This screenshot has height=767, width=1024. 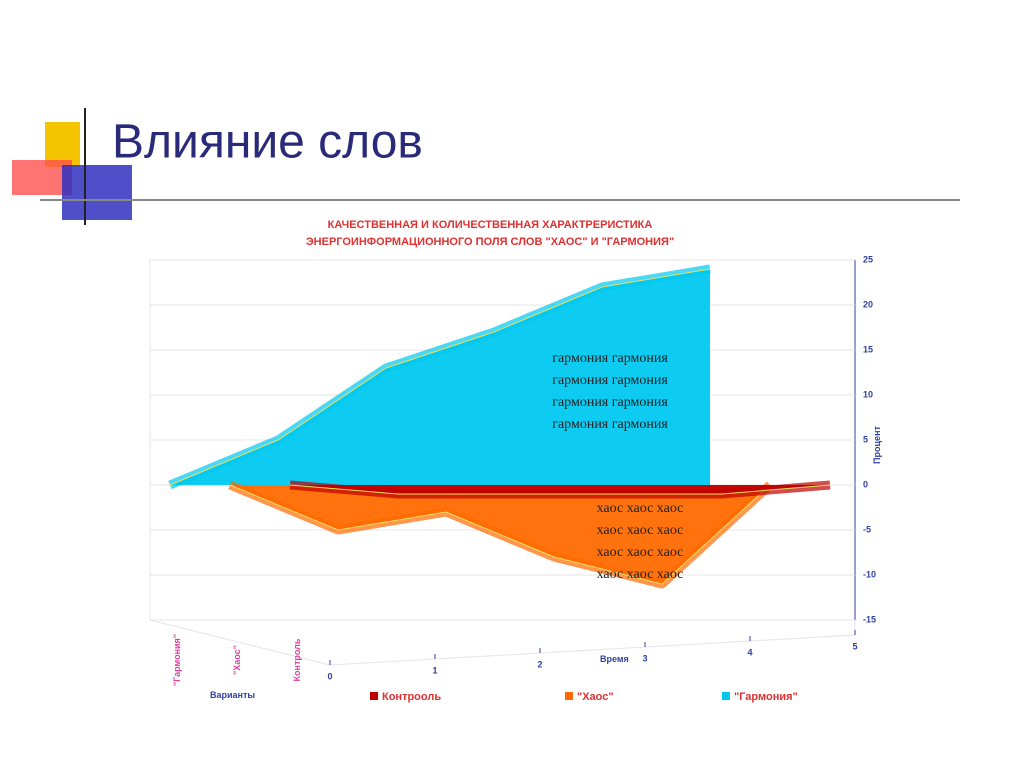 I want to click on y-tick-label: -15, so click(x=869, y=619).